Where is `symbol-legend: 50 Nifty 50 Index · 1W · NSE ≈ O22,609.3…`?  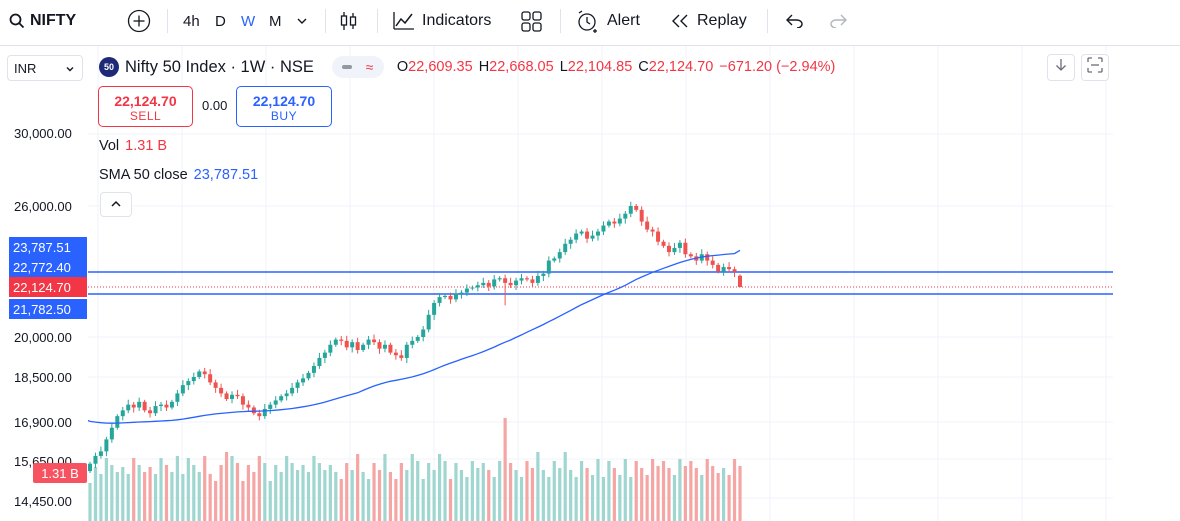
symbol-legend: 50 Nifty 50 Index · 1W · NSE ≈ O22,609.3… is located at coordinates (467, 67).